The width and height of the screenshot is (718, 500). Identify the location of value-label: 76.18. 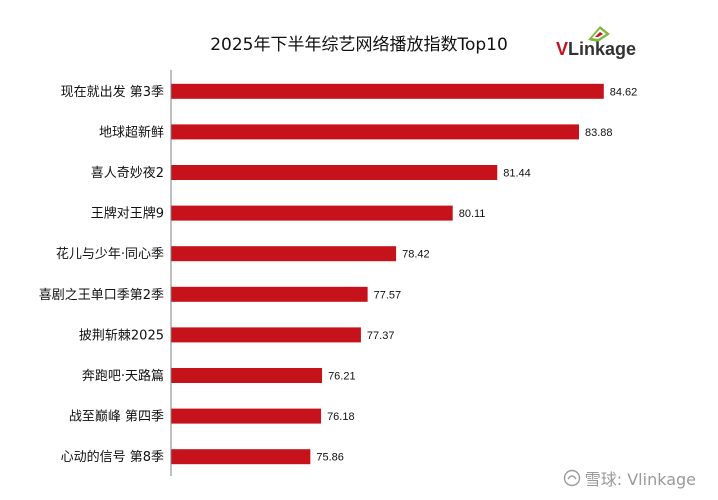
(341, 417).